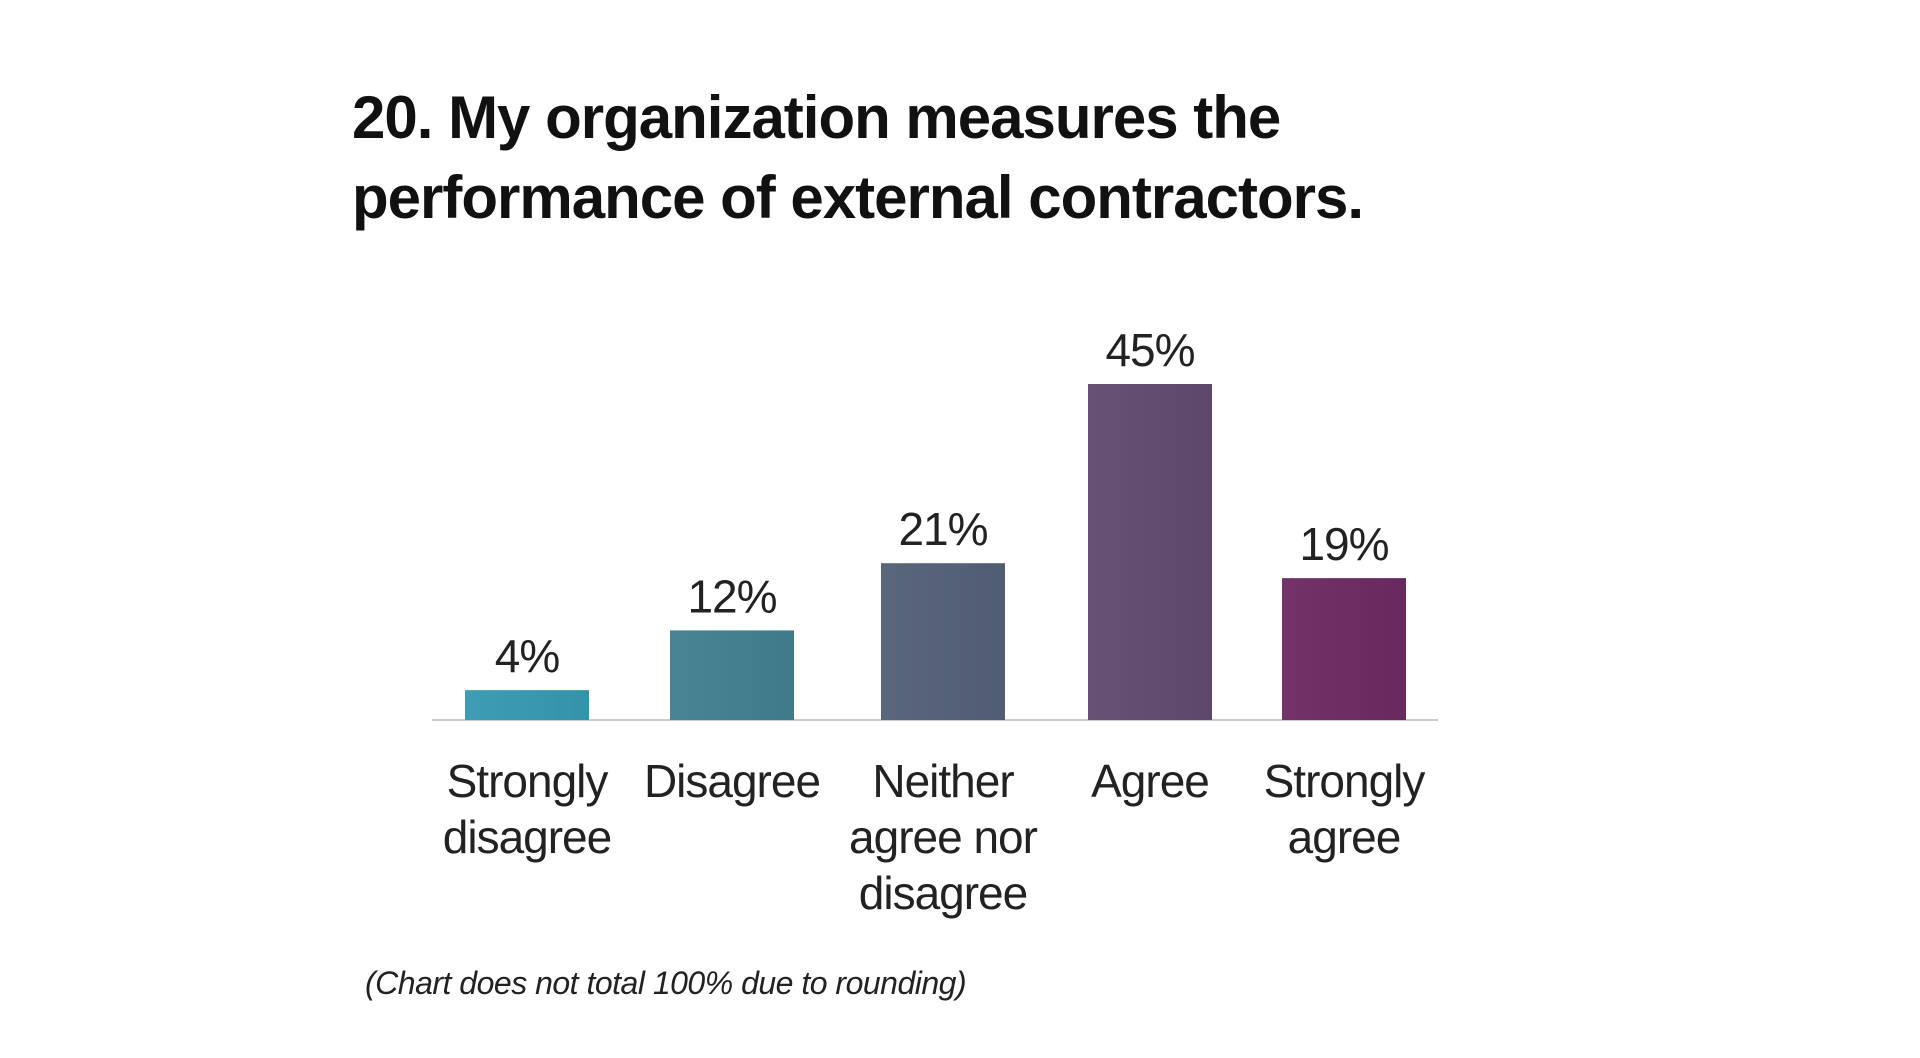 This screenshot has width=1920, height=1058. Describe the element at coordinates (943, 781) in the screenshot. I see `category-label-2-line-0: Neither` at that location.